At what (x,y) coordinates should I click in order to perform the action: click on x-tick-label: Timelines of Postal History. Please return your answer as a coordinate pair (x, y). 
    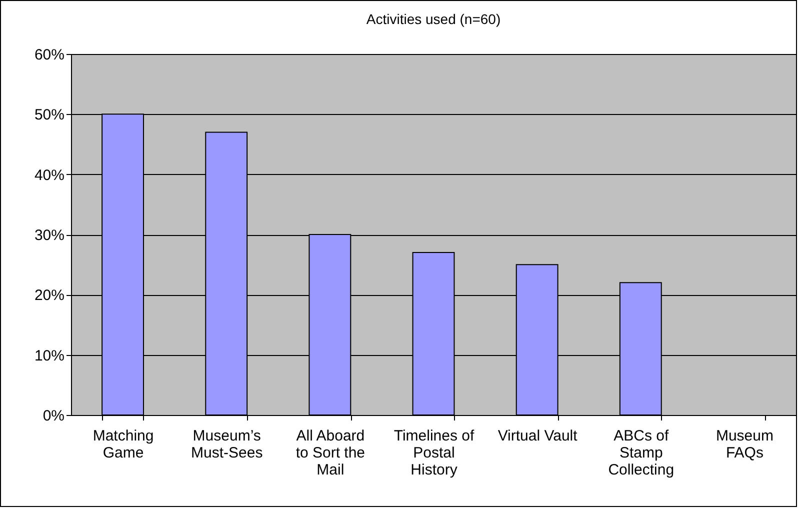
    Looking at the image, I should click on (434, 453).